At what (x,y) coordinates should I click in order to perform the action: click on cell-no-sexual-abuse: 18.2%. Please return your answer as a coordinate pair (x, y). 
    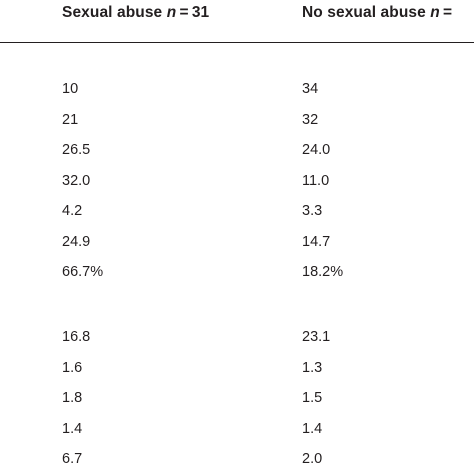
    Looking at the image, I should click on (323, 272).